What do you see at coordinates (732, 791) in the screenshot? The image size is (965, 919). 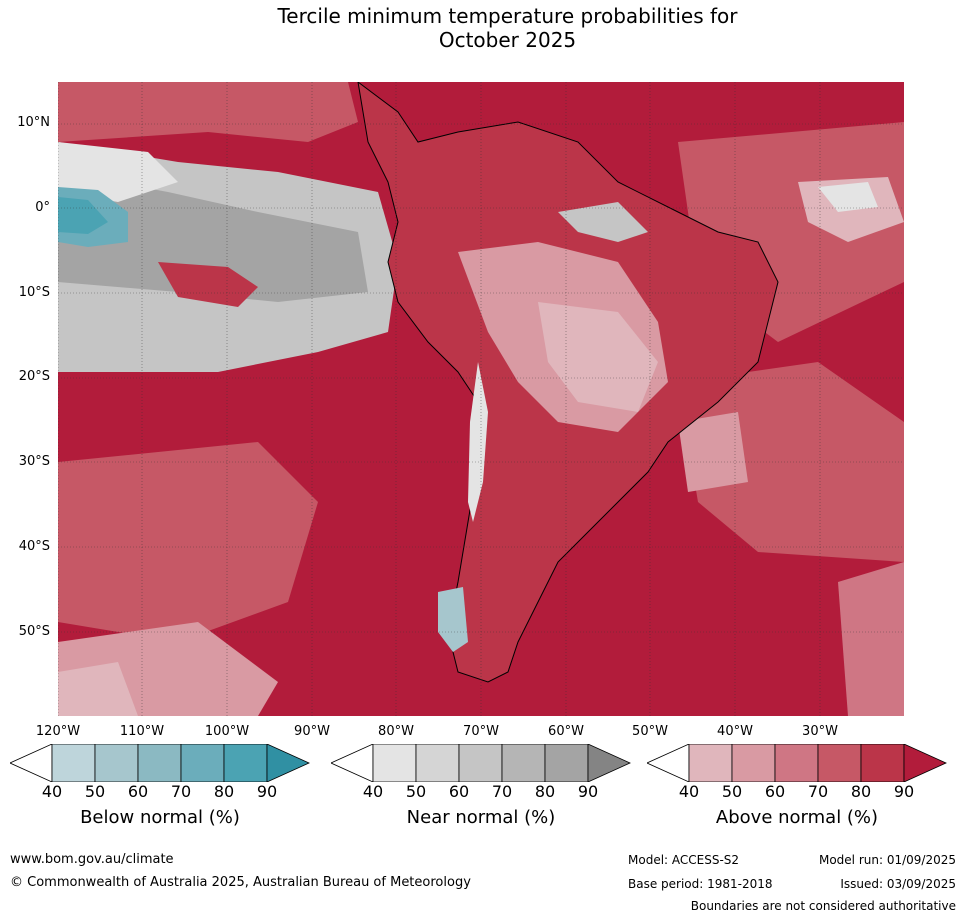 I see `above-tick-1: 50` at bounding box center [732, 791].